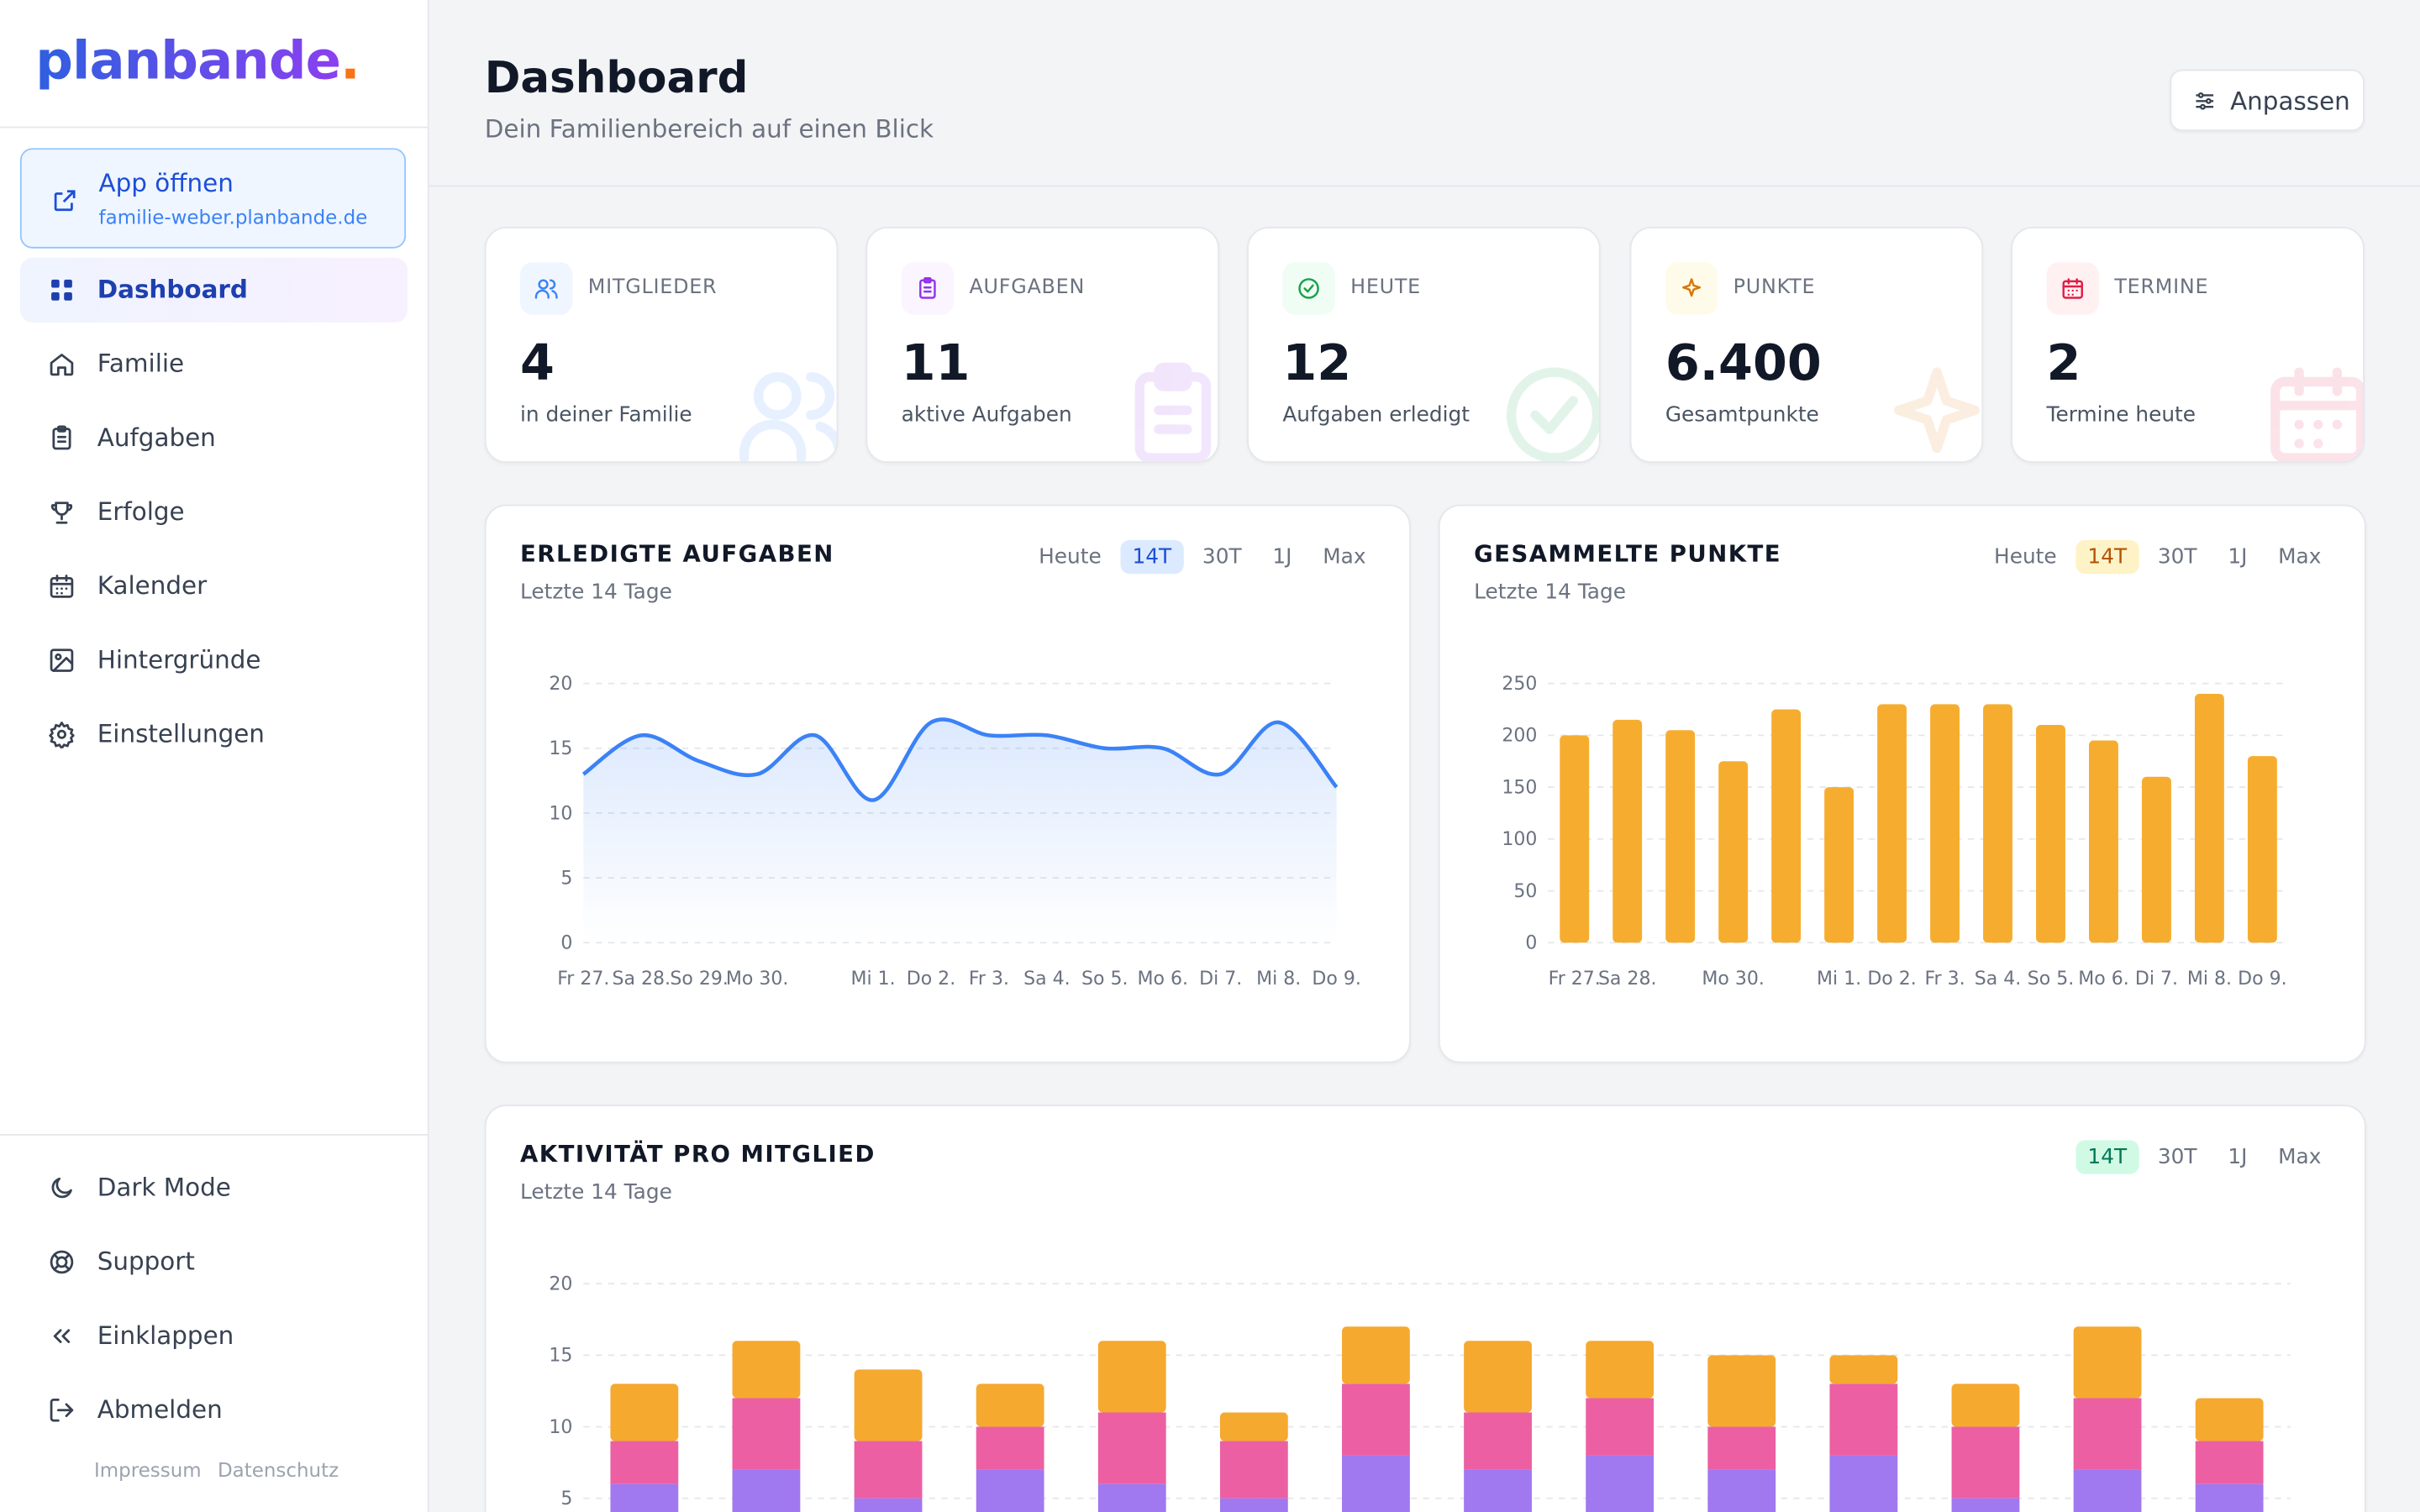 This screenshot has height=1512, width=2420. What do you see at coordinates (278, 1469) in the screenshot?
I see `footer-link: Datenschutz` at bounding box center [278, 1469].